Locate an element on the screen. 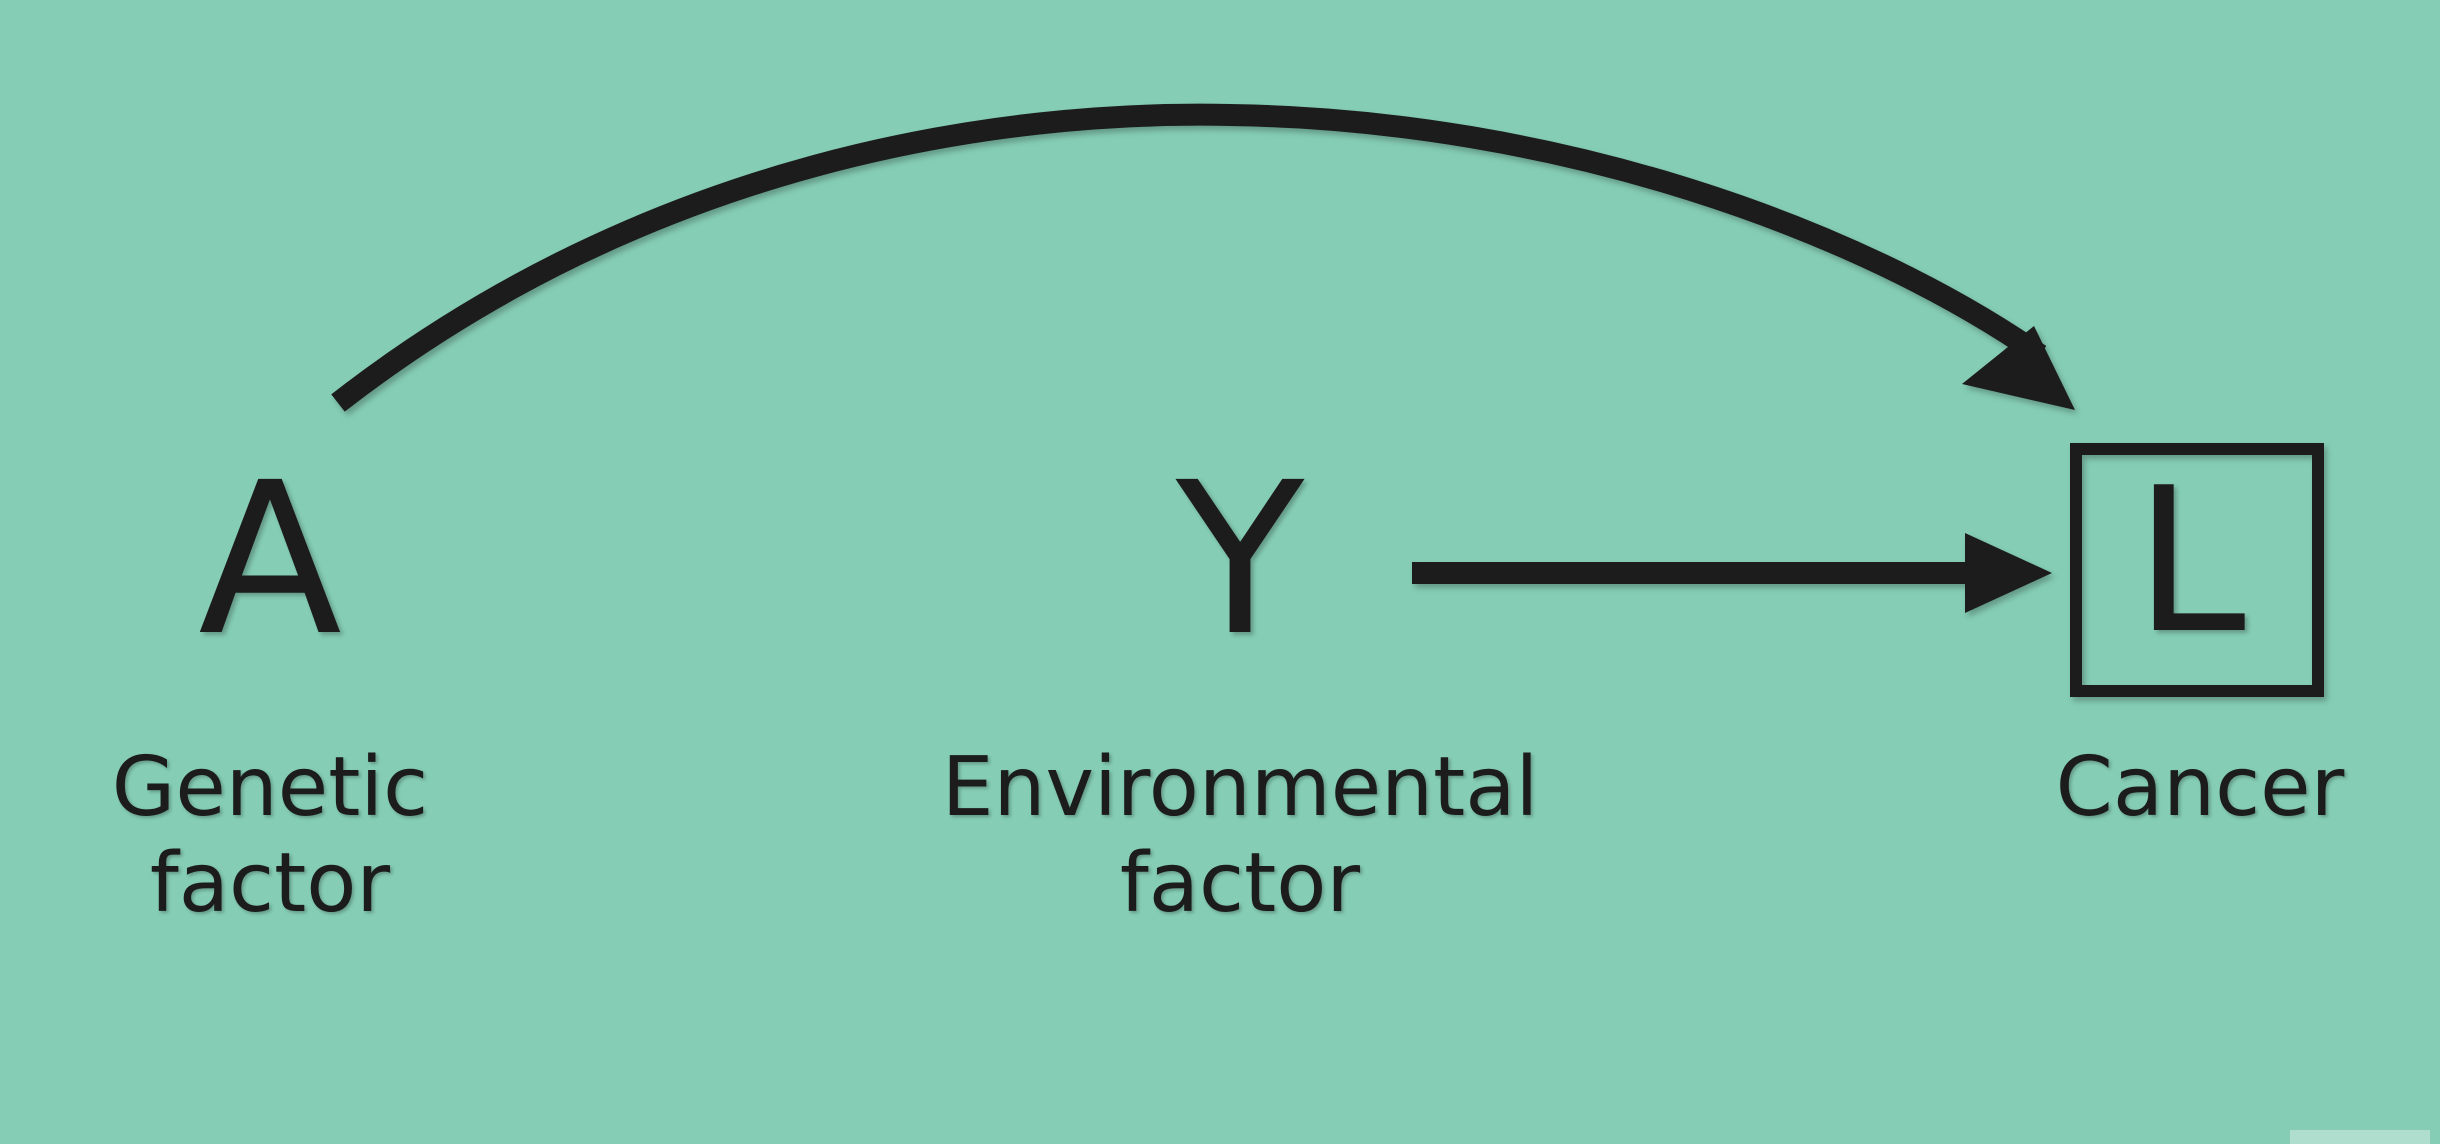 The width and height of the screenshot is (2440, 1144). node-l-box is located at coordinates (2197, 570).